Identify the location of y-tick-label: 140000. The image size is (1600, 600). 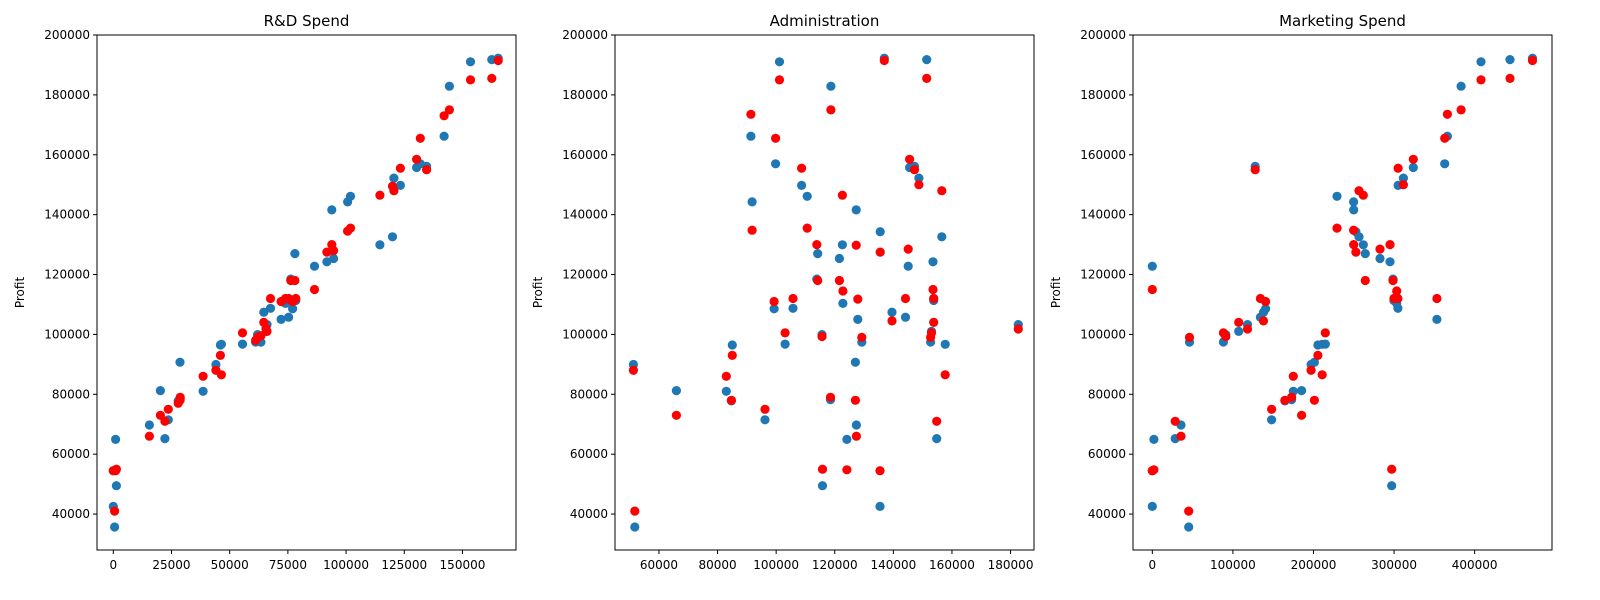
(1103, 215).